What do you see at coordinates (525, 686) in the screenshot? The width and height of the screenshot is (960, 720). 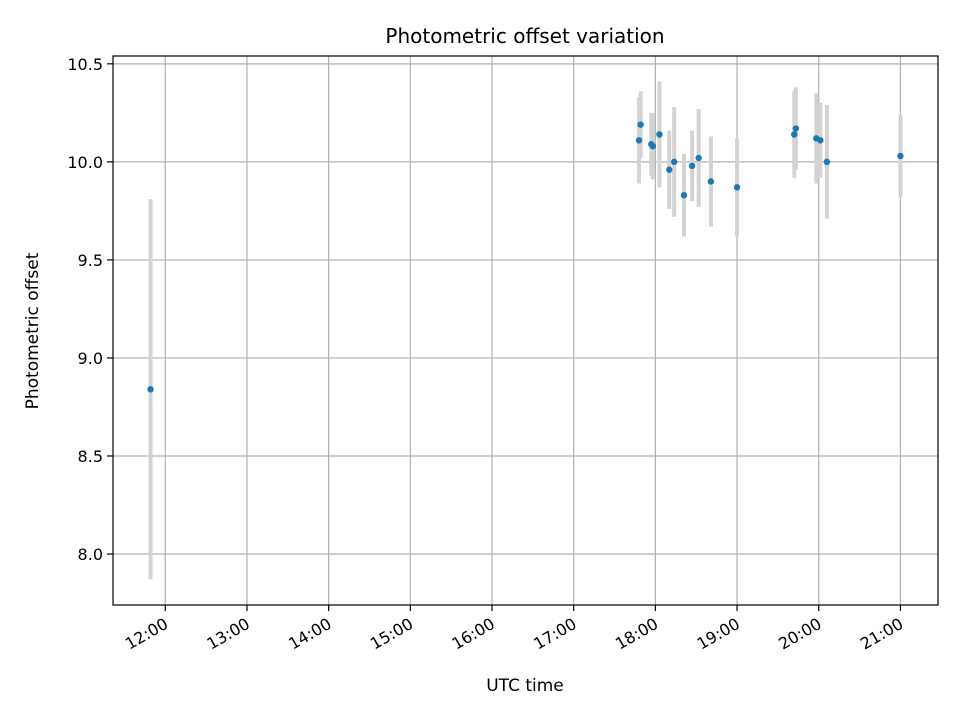 I see `x-axis-title: UTC time` at bounding box center [525, 686].